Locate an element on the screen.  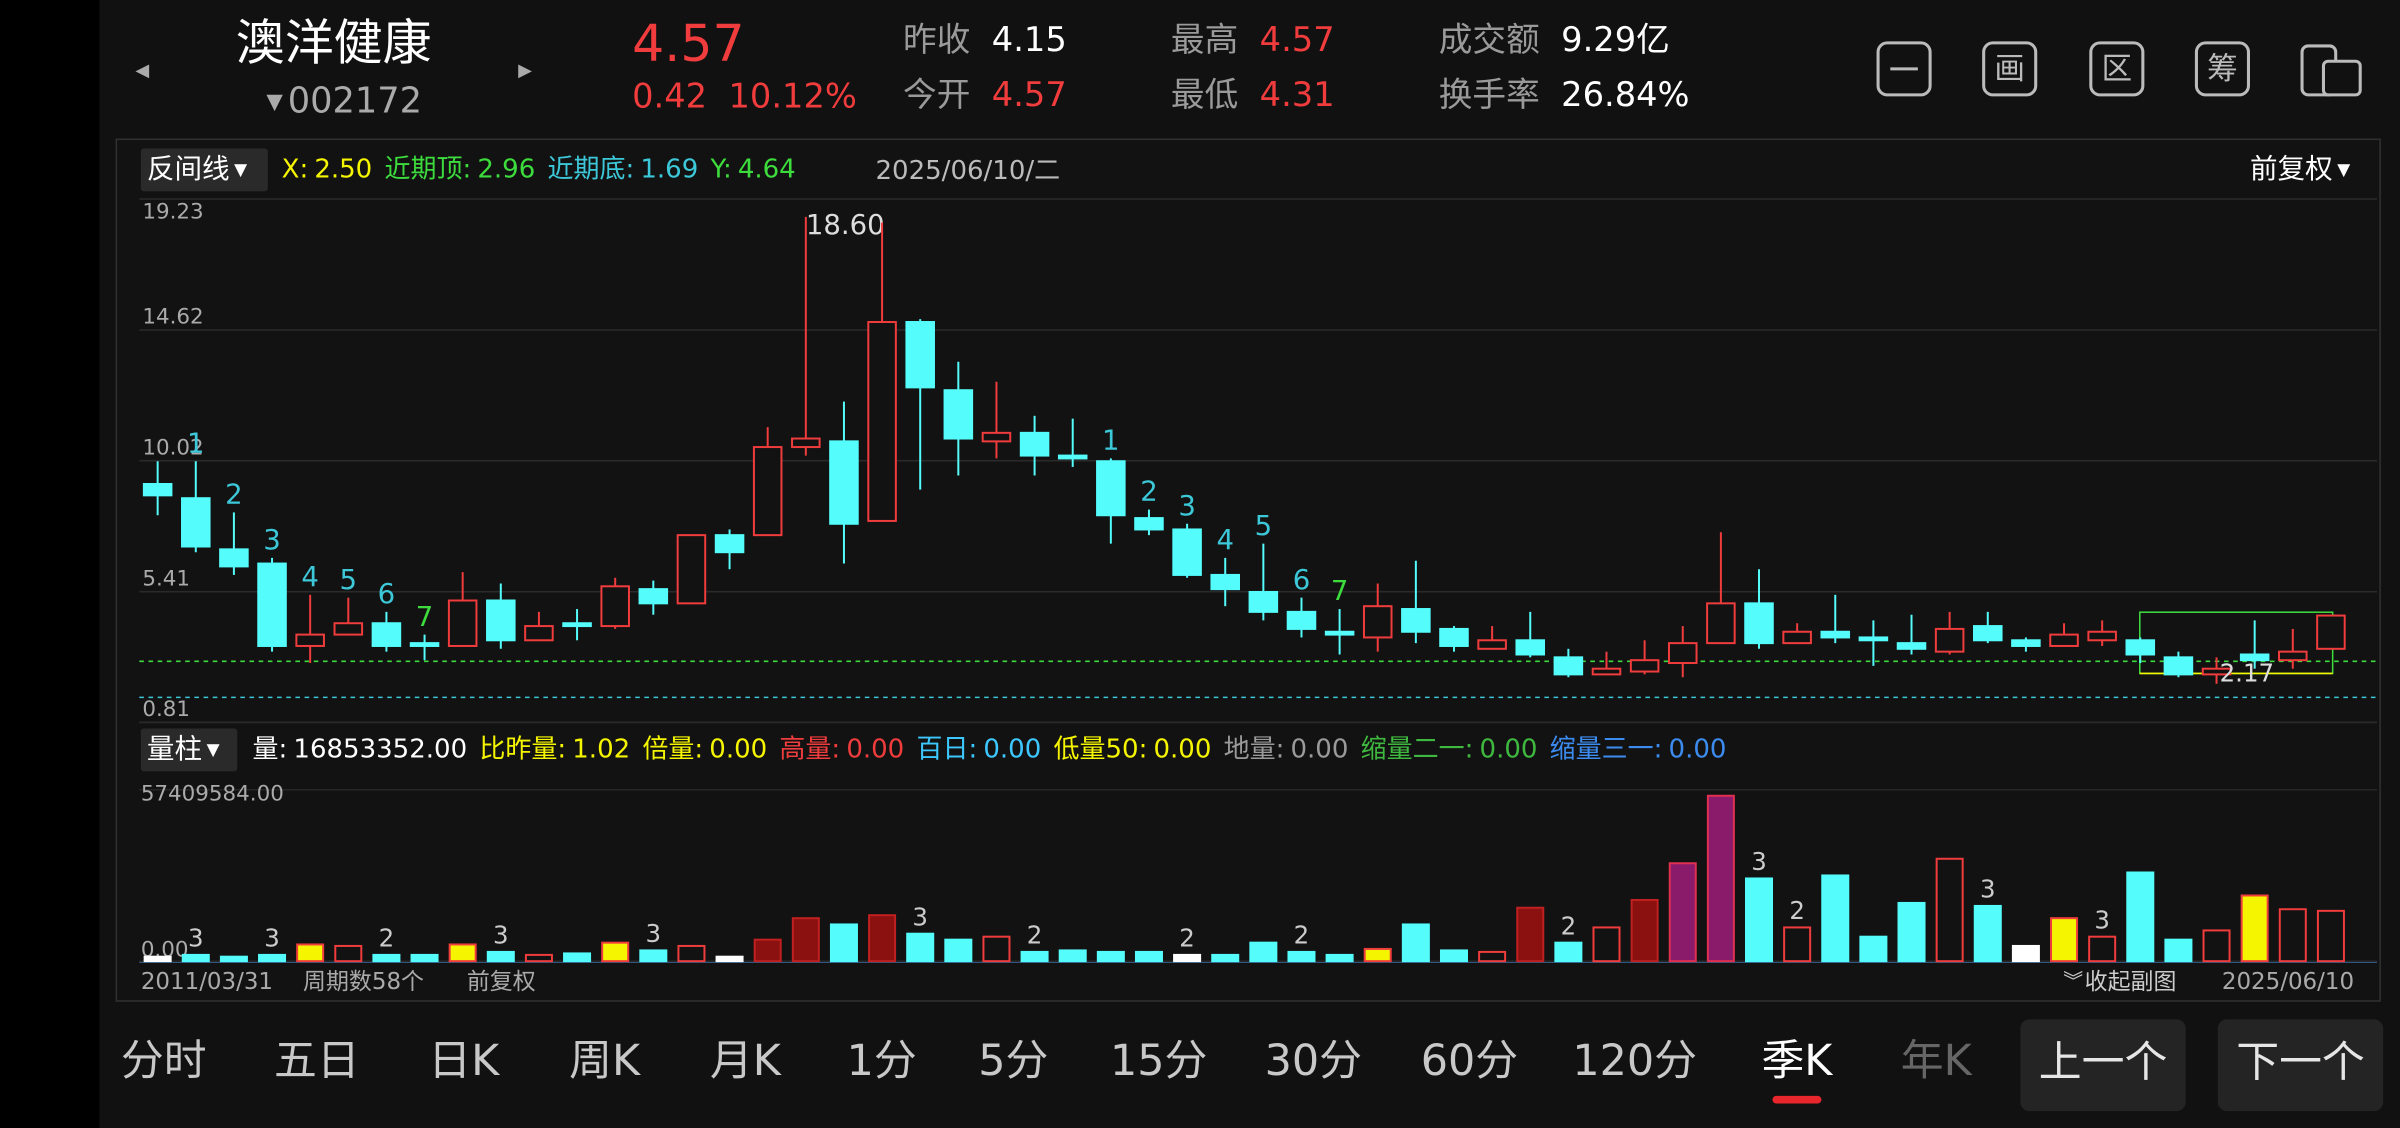
period-tab: 1分 is located at coordinates (882, 1061).